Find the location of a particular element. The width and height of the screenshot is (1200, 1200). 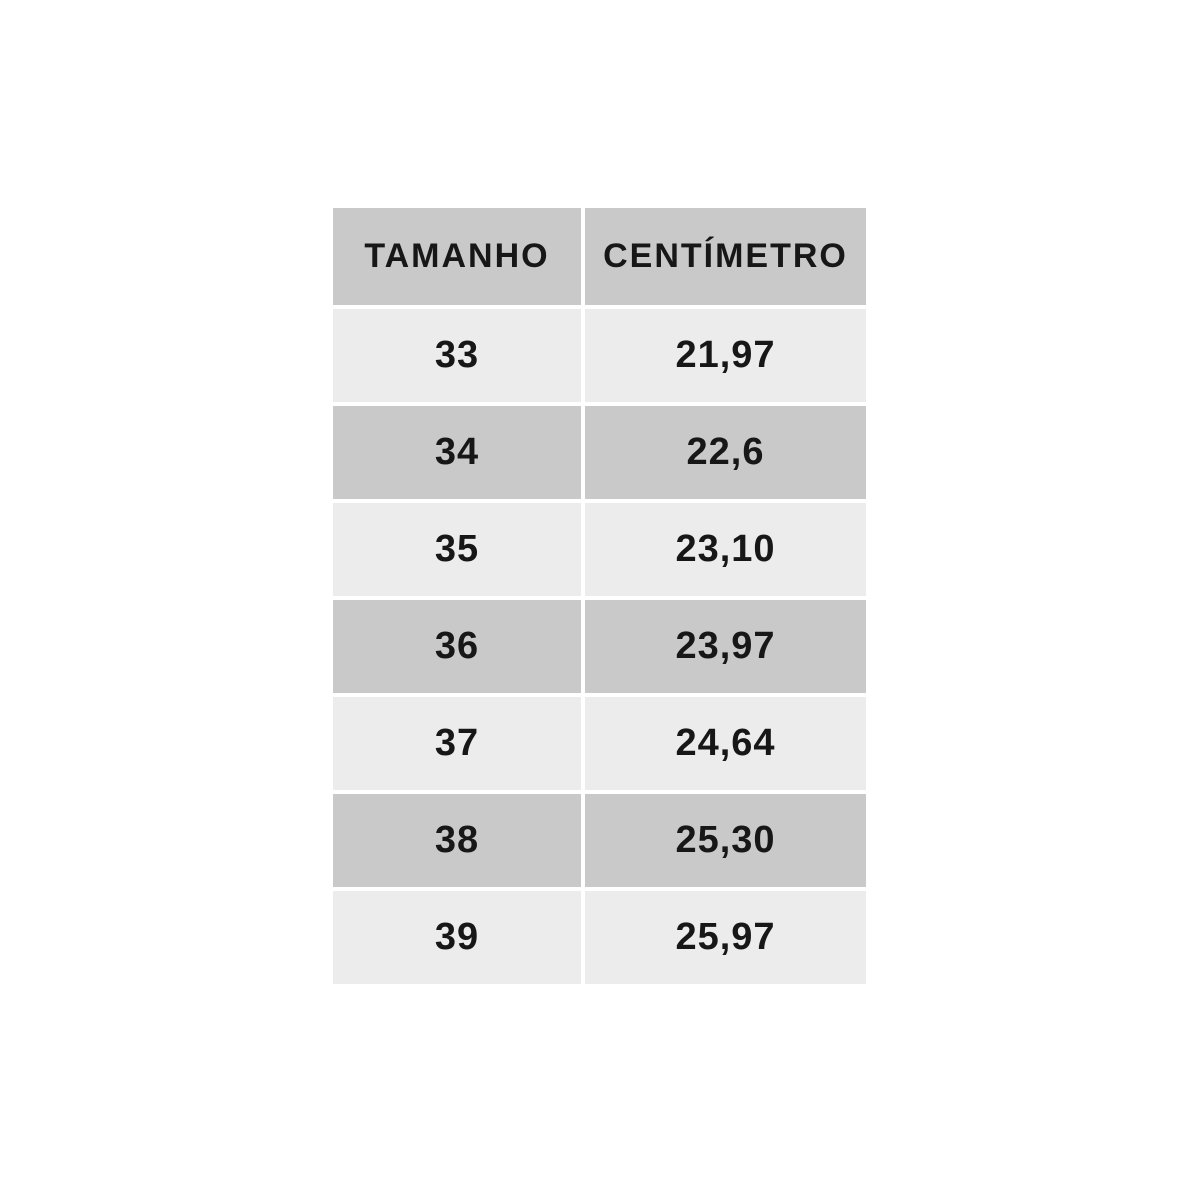

table-cell-centimetro: 23,97 is located at coordinates (725, 646).